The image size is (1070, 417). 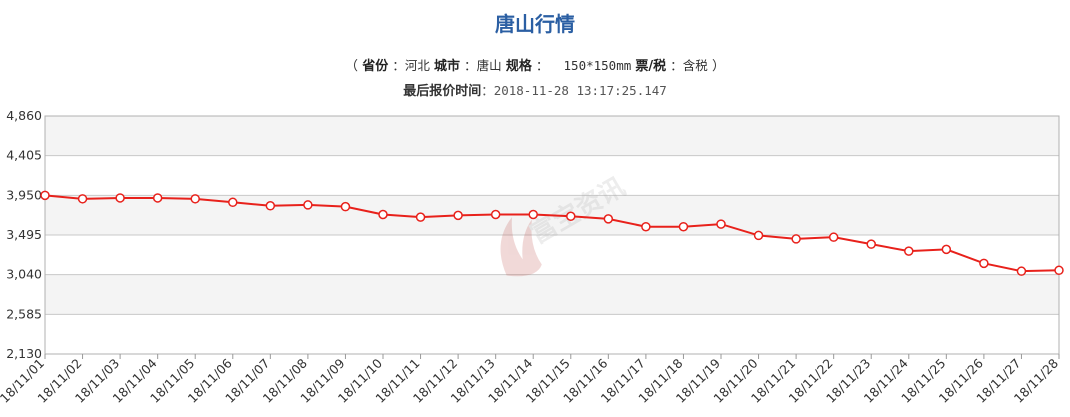 What do you see at coordinates (352, 66) in the screenshot?
I see `spec-open: （` at bounding box center [352, 66].